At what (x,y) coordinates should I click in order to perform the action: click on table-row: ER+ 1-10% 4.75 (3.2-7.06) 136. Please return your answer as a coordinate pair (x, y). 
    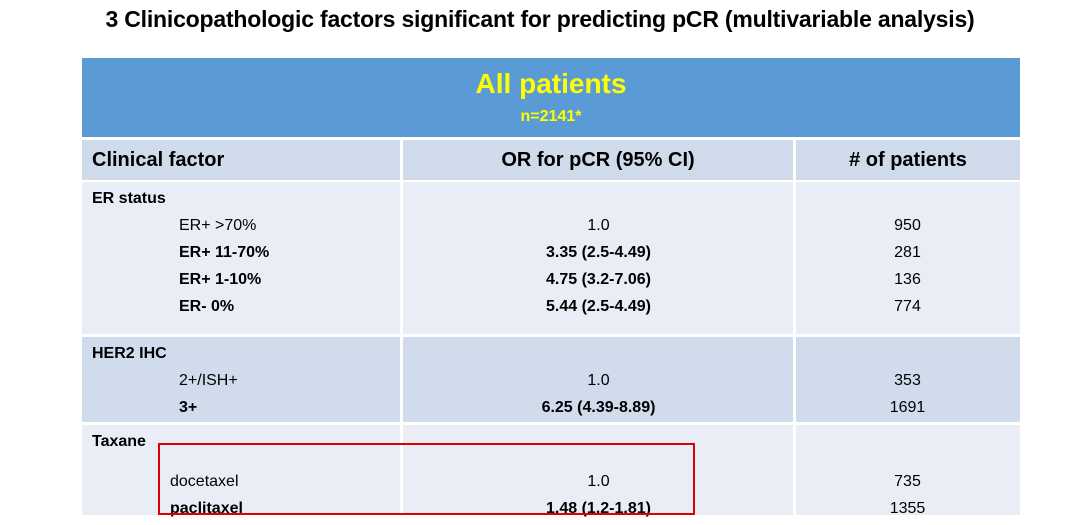
    Looking at the image, I should click on (551, 279).